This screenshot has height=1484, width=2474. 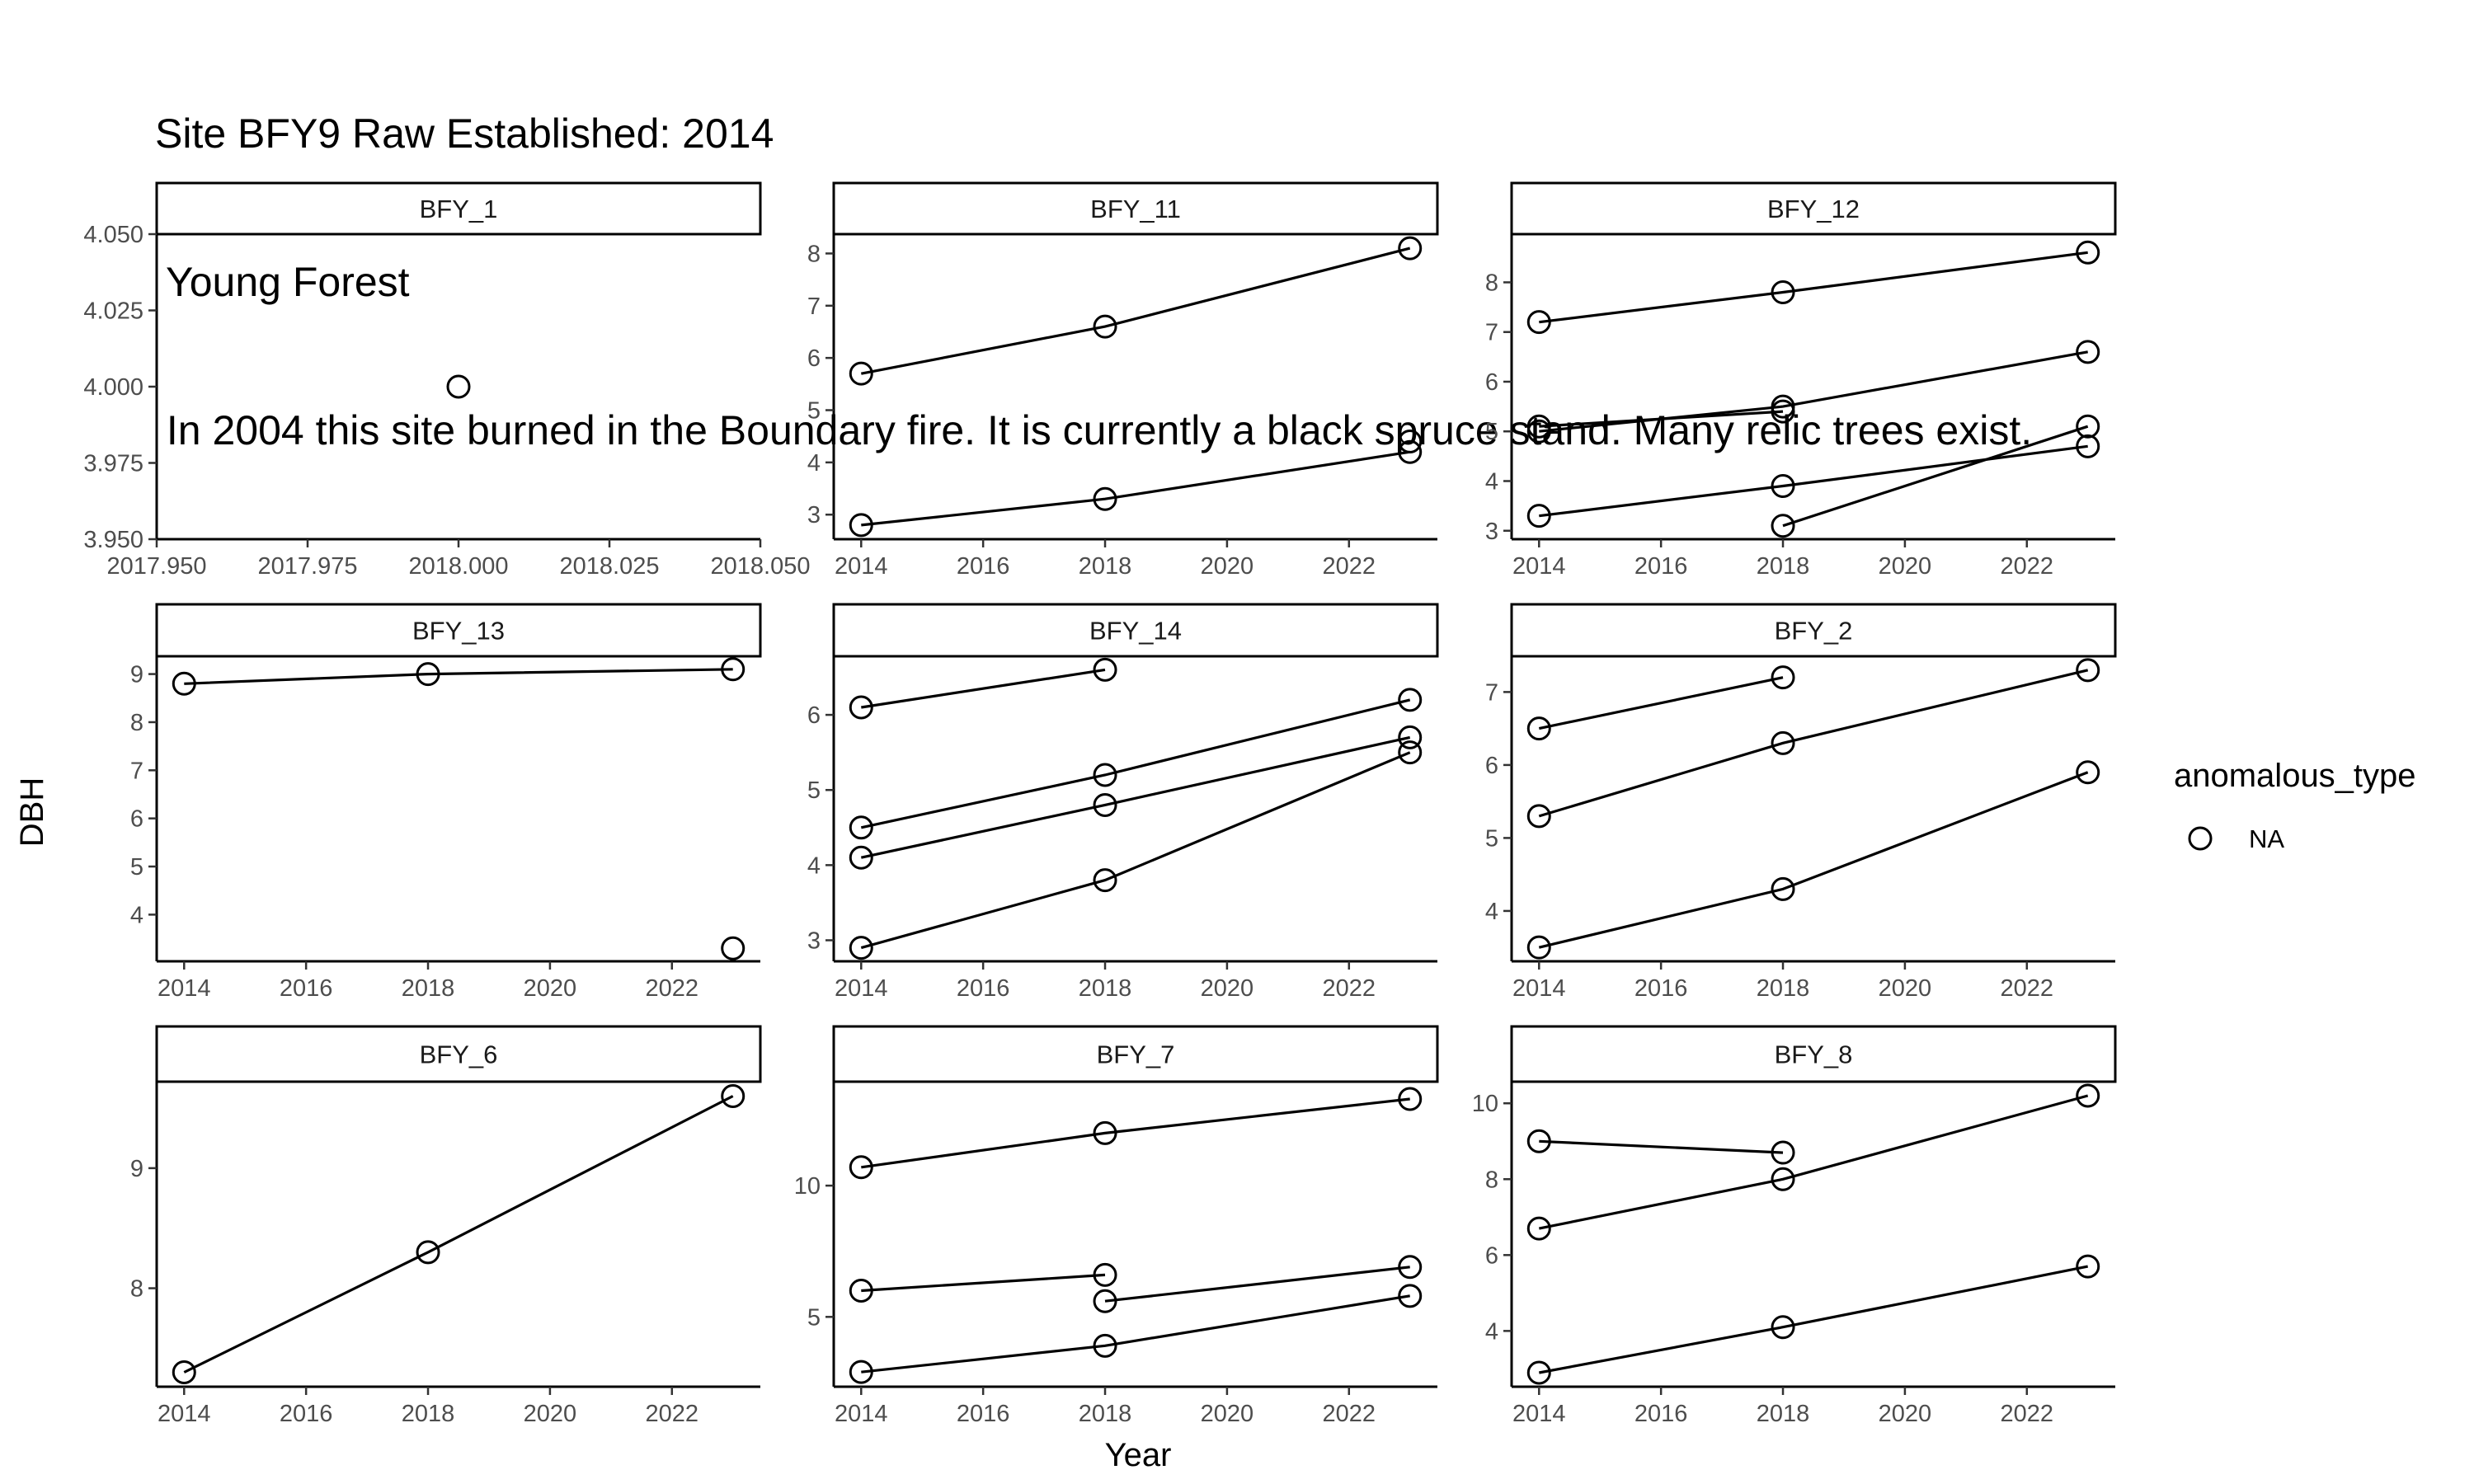 I want to click on facet-panel-bfy-6: BFY_6 2014 2016 2018 2020 2022 8 9, so click(x=446, y=1226).